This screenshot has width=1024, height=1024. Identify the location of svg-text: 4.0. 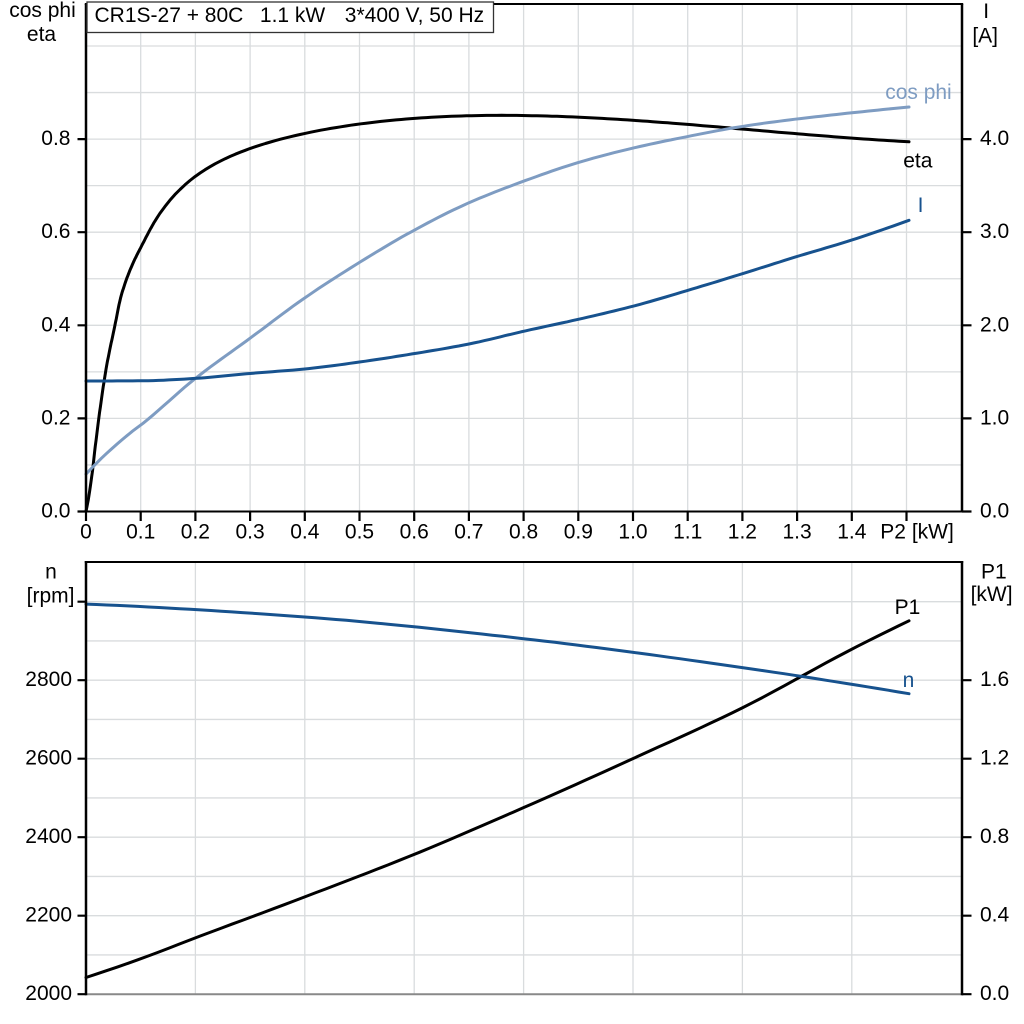
(994, 138).